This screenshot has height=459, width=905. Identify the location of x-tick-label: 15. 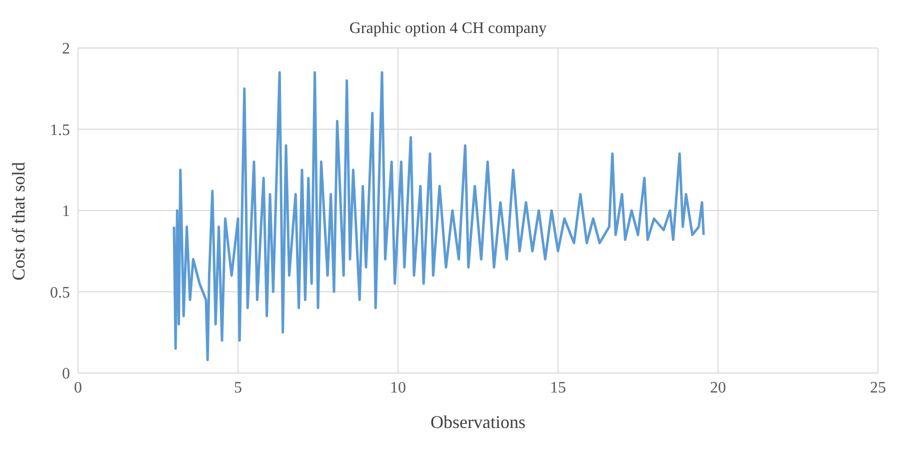
(558, 387).